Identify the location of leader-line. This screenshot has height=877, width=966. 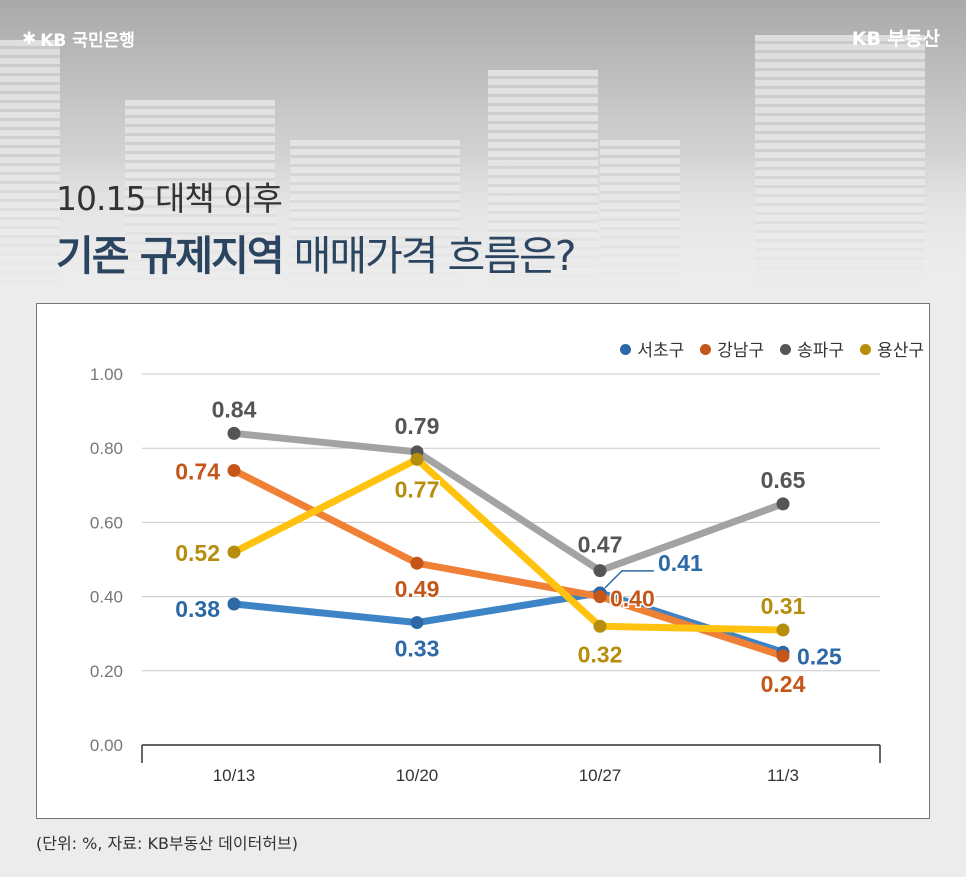
(629, 579).